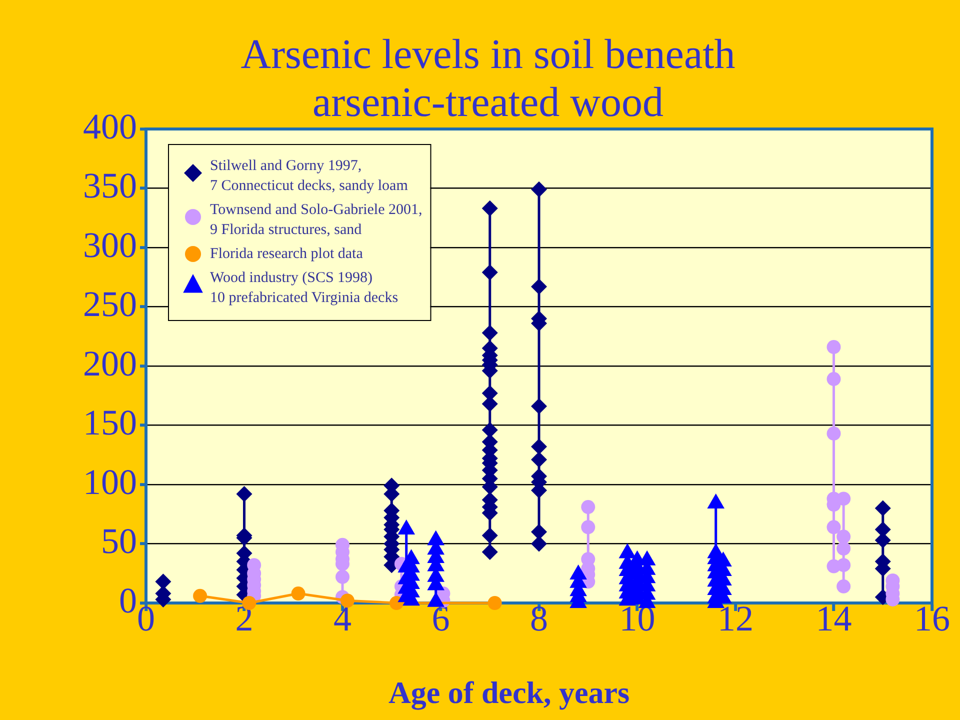  Describe the element at coordinates (316, 220) in the screenshot. I see `legend-label: Townsend and Solo-Gabriele 2001, 9 Florida structures, sand` at that location.